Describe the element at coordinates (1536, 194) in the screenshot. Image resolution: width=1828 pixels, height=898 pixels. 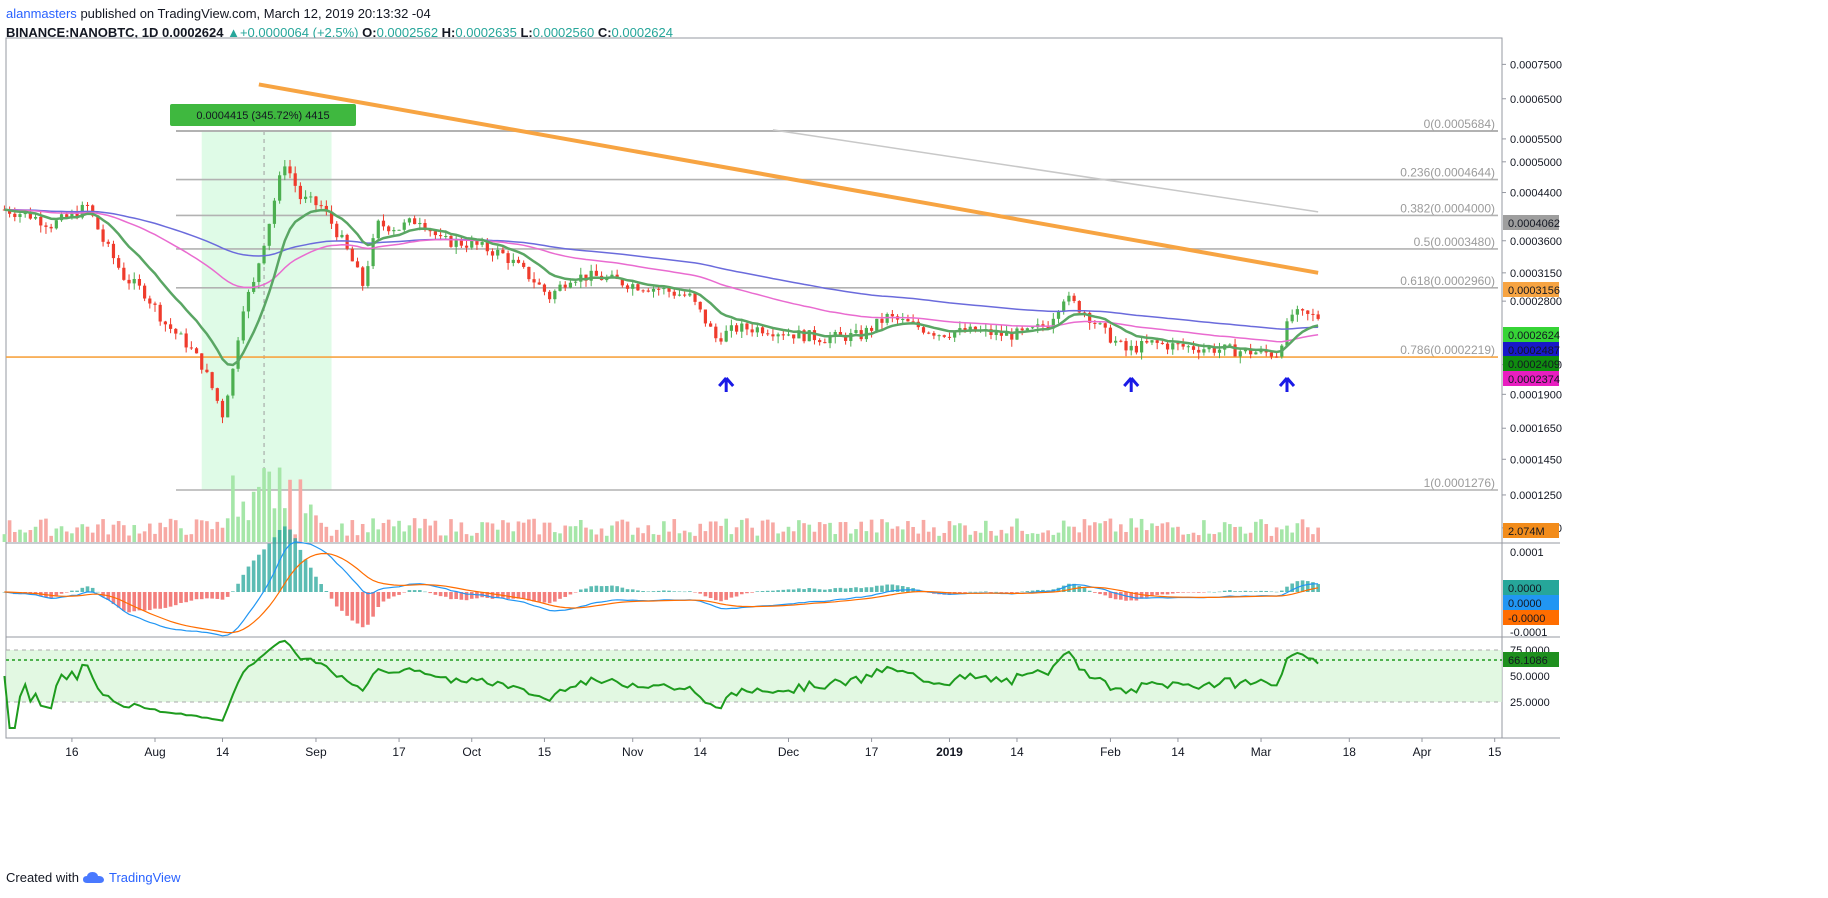
I see `y-tick-label: 0.0004400` at that location.